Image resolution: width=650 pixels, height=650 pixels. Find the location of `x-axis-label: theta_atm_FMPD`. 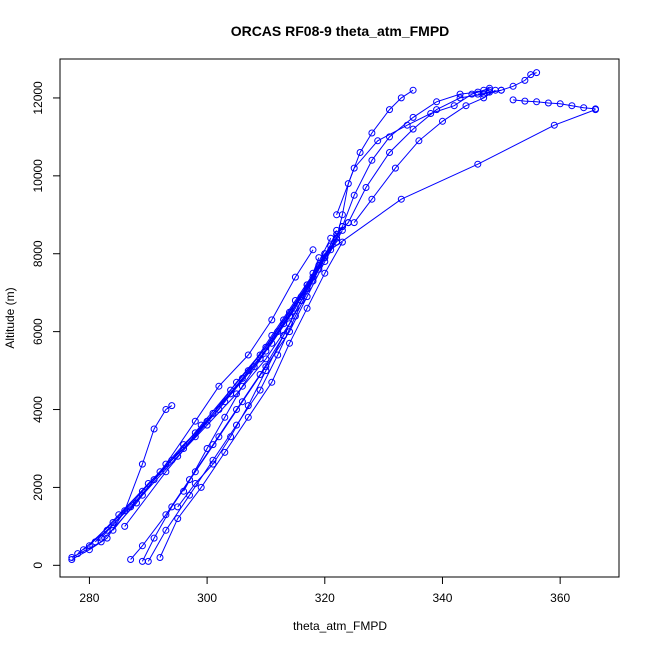

x-axis-label: theta_atm_FMPD is located at coordinates (340, 626).